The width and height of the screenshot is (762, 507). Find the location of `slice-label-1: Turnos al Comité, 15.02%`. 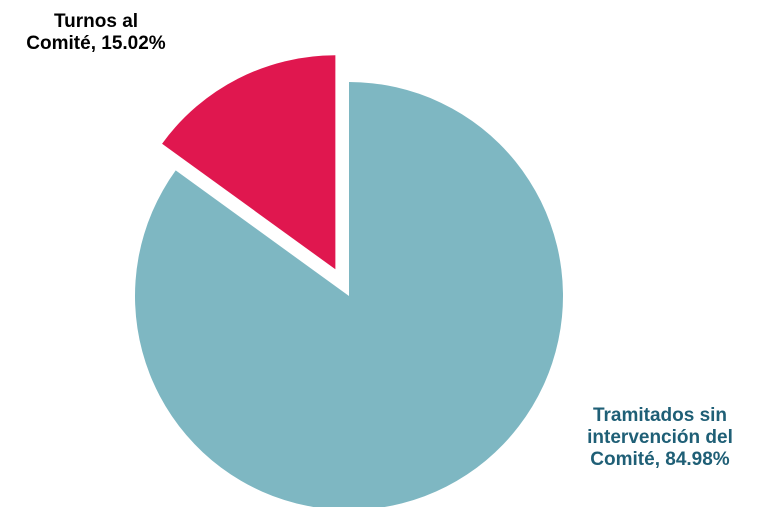

slice-label-1: Turnos al Comité, 15.02% is located at coordinates (95, 32).